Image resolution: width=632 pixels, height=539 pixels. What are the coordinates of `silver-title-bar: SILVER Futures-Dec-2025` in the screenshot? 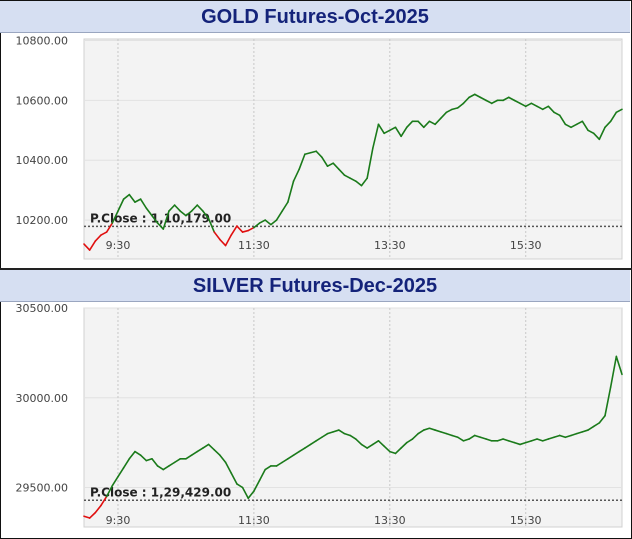 It's located at (315, 286).